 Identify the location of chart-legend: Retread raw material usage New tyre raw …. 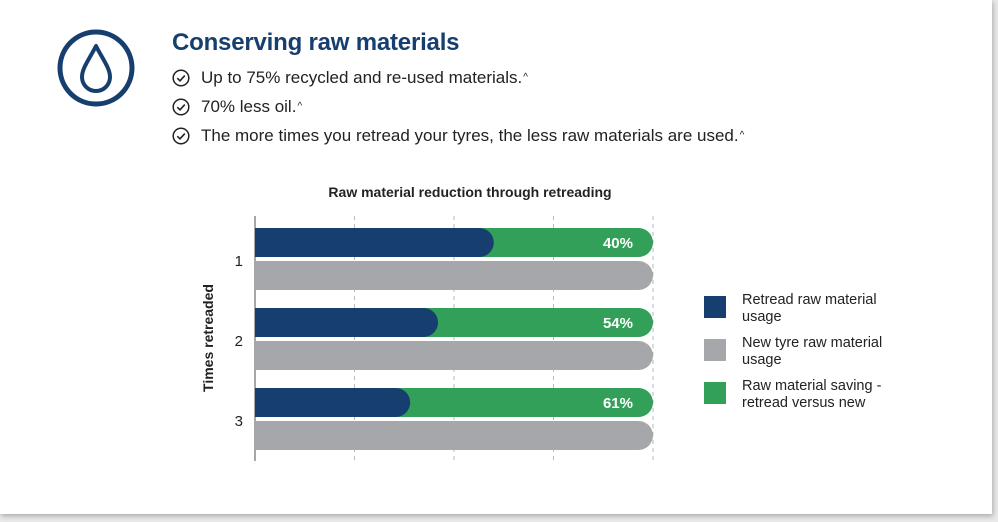
(810, 356).